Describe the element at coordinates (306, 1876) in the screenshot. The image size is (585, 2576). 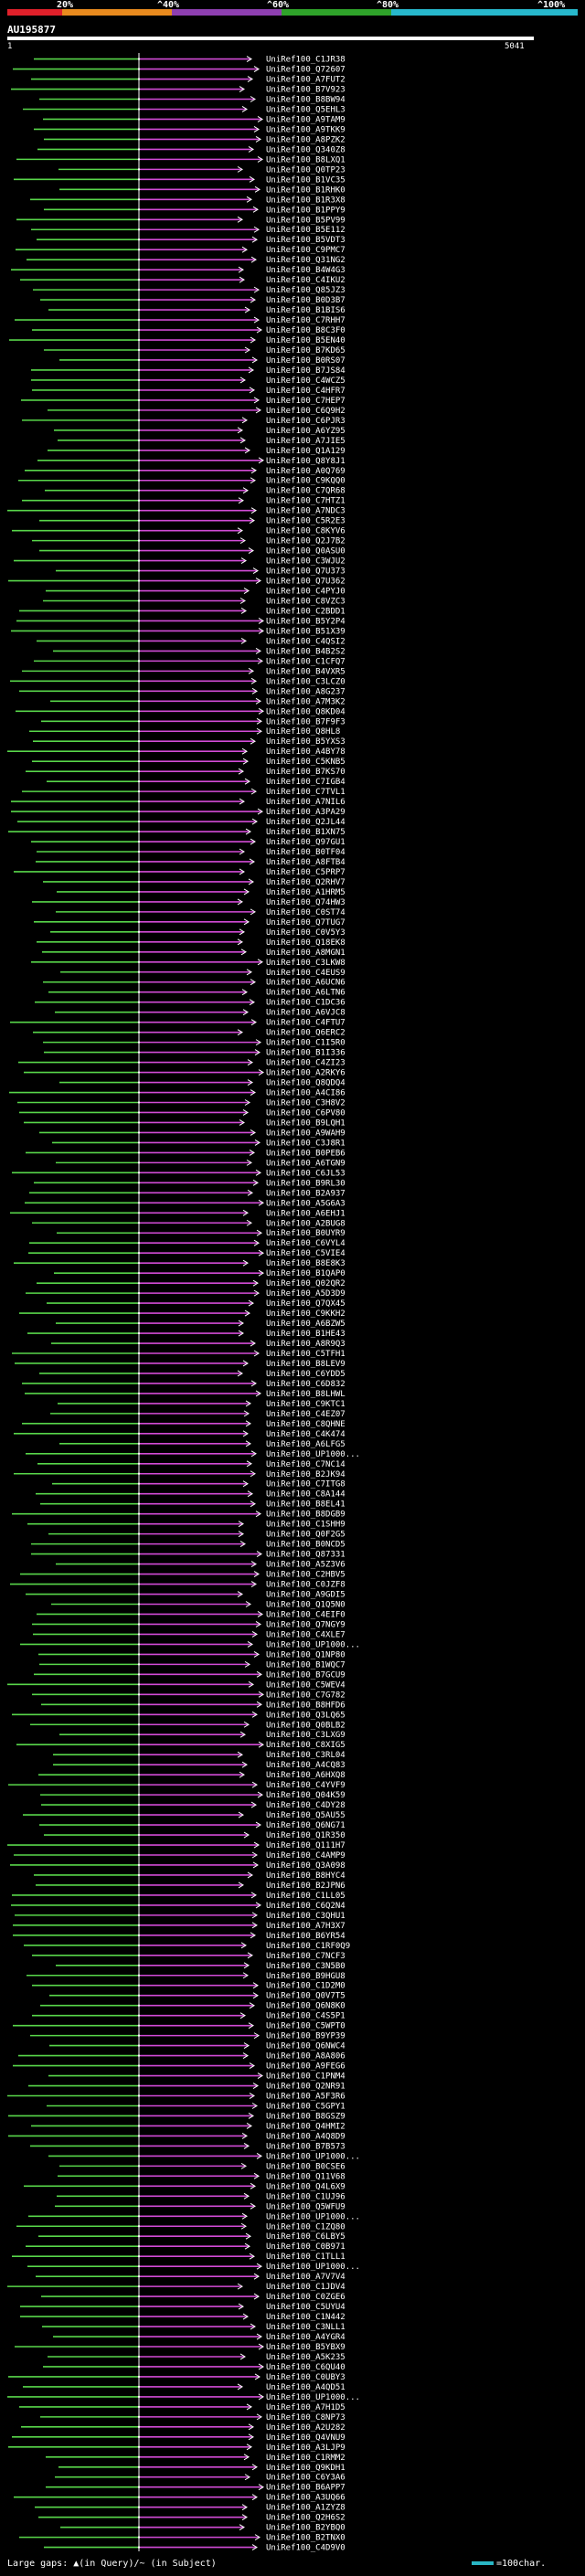
I see `hit-label: UniRef100_B8HYC4` at that location.